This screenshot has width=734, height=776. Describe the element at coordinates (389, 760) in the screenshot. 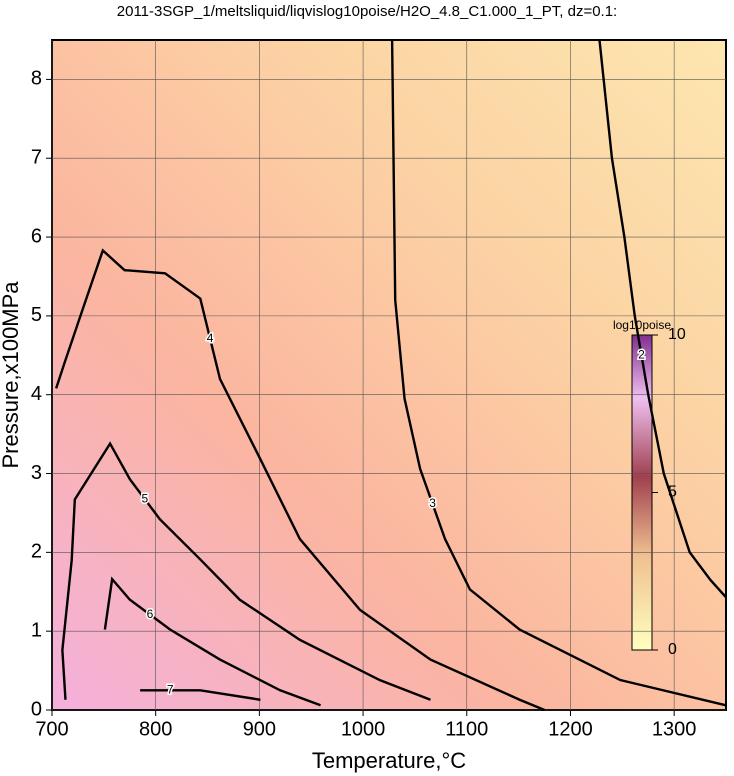

I see `x-axis-label: Temperature,°C` at that location.